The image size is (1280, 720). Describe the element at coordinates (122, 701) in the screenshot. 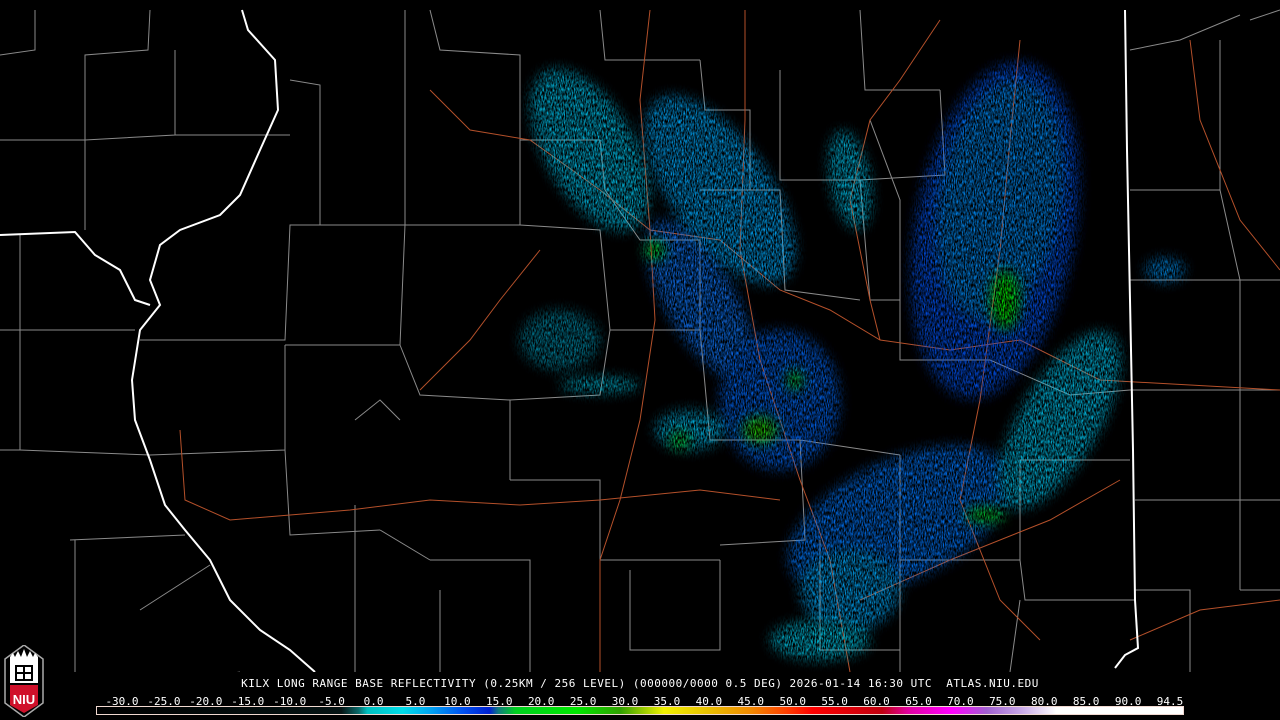

I see `colorbar-label: -30.0` at that location.